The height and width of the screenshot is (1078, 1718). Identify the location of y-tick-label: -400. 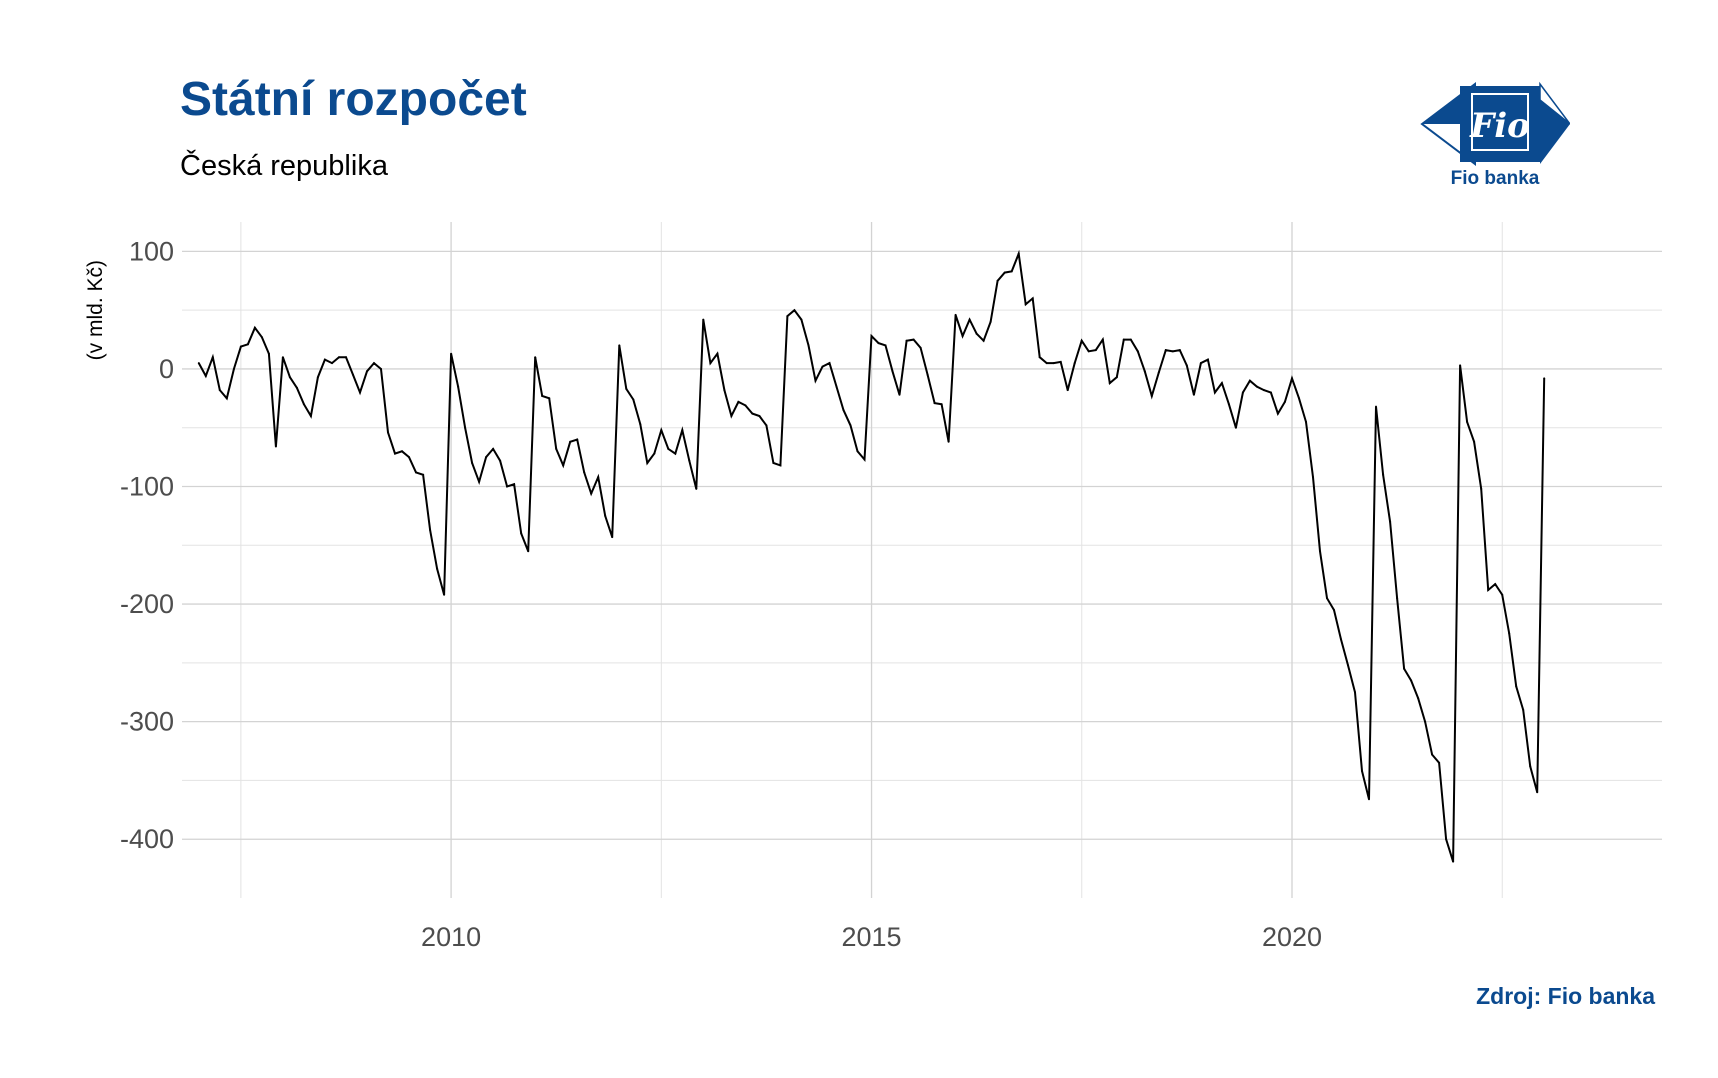
(147, 839).